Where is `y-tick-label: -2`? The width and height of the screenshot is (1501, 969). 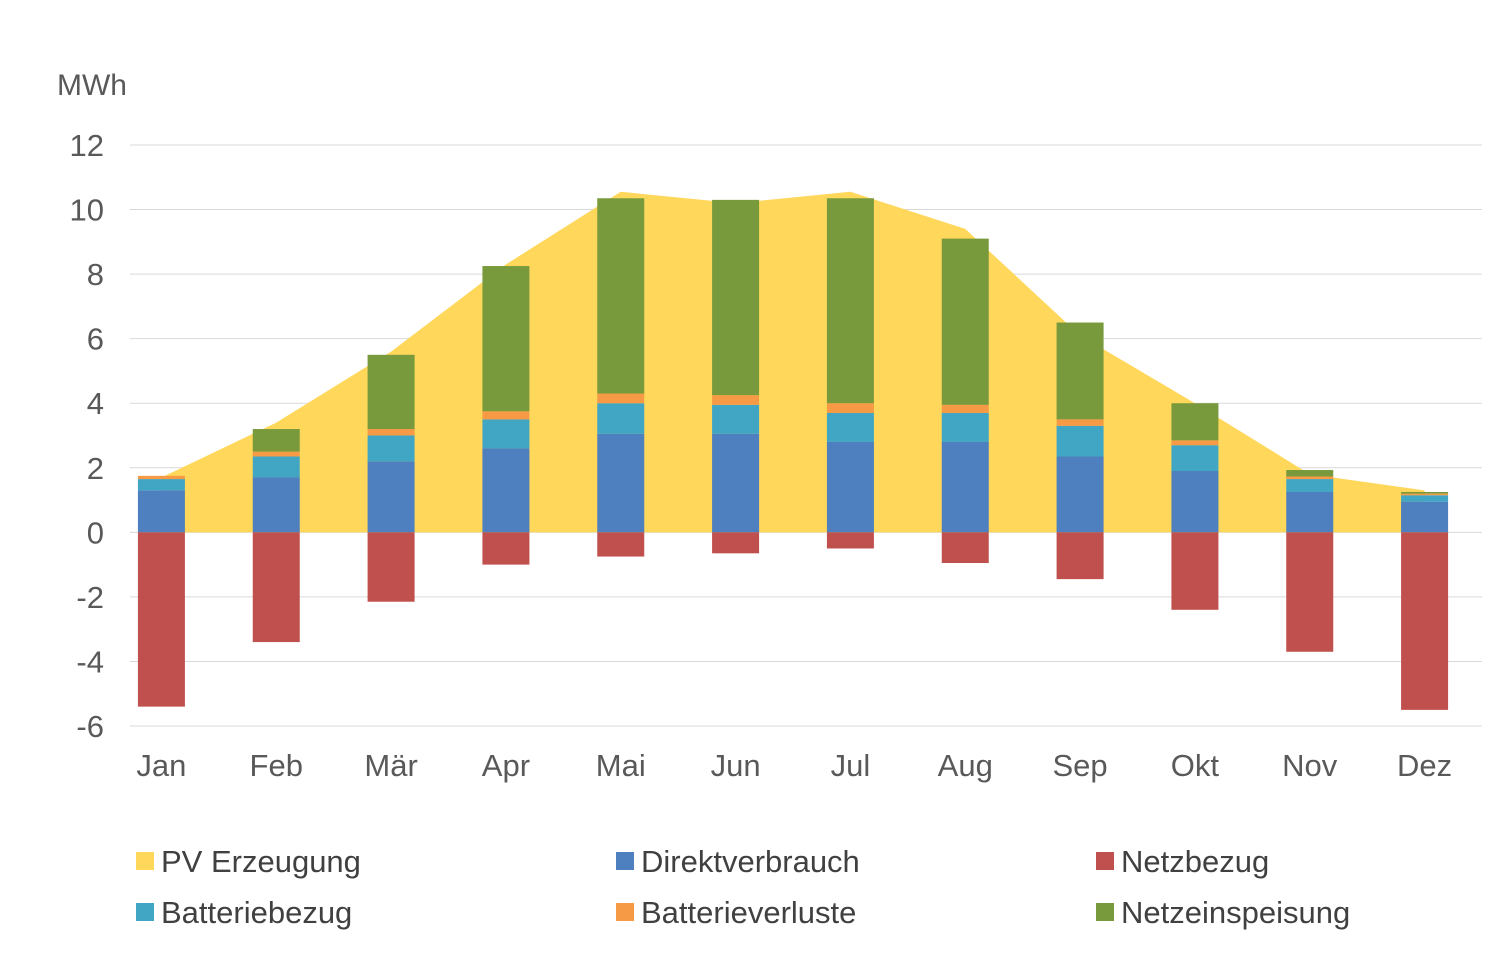
y-tick-label: -2 is located at coordinates (90, 597).